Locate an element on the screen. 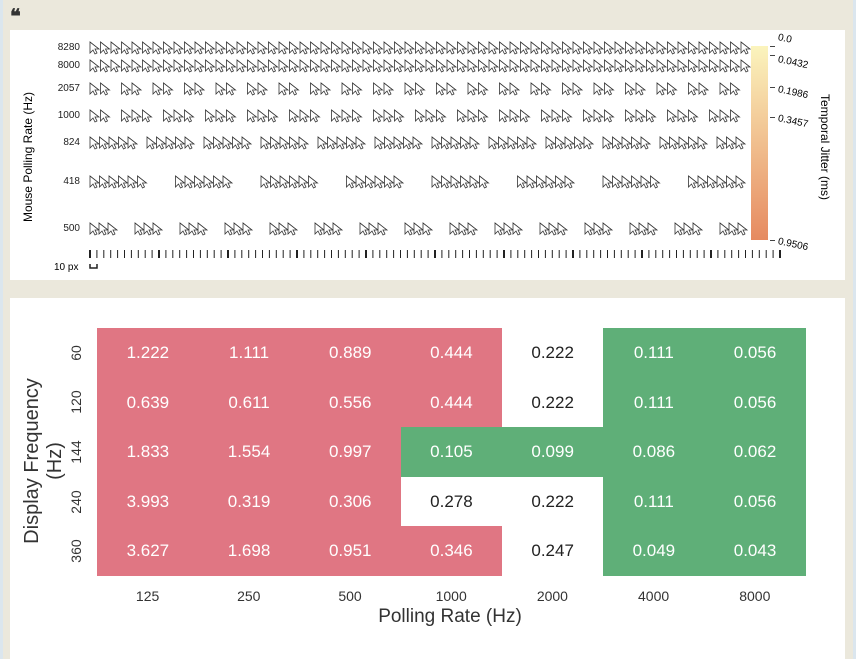  heatmap-cell: 0.997 is located at coordinates (350, 452).